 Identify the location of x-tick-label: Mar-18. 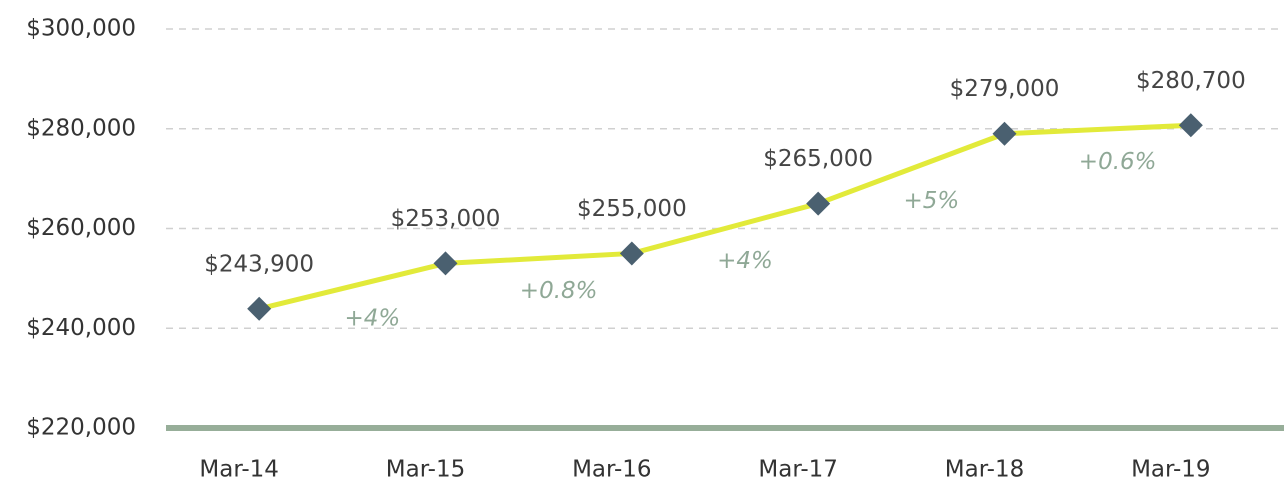
(985, 470).